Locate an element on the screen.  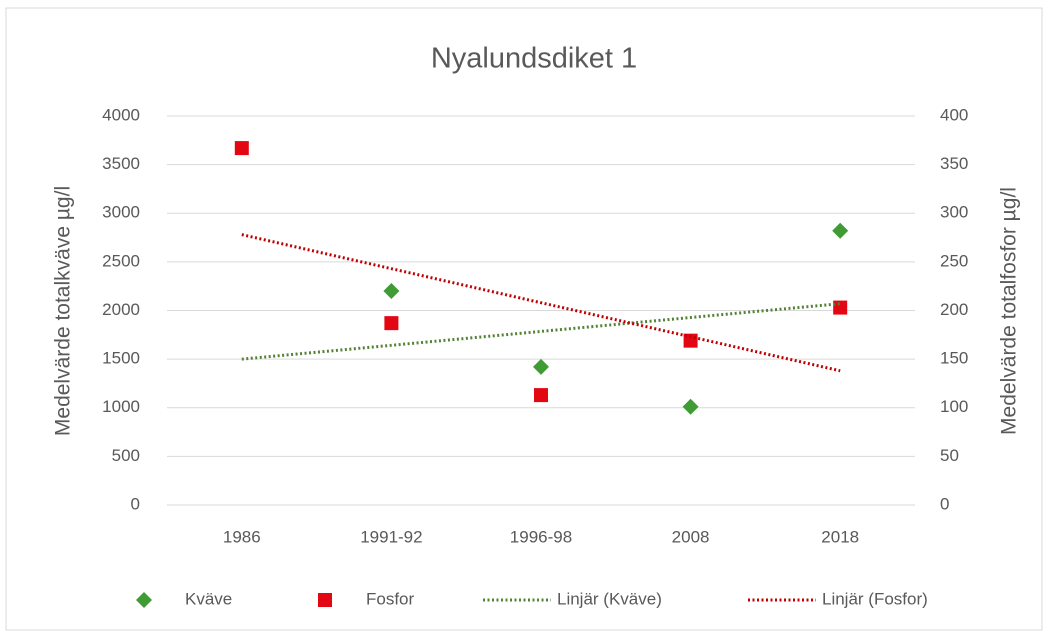
y2-tick-label: 0 is located at coordinates (944, 503).